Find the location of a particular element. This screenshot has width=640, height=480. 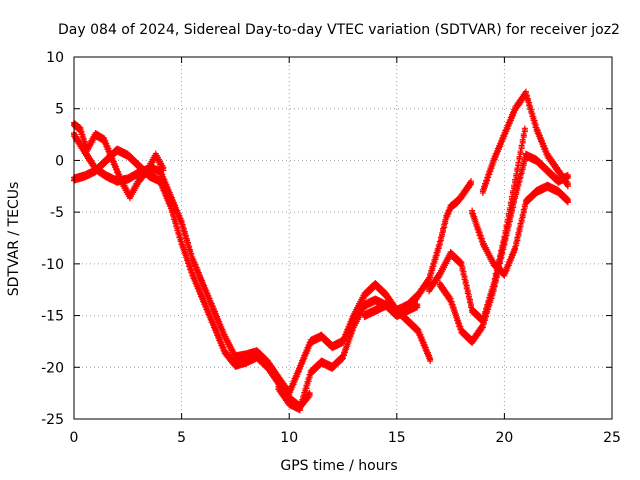

y-tick-label: -20 is located at coordinates (52, 368).